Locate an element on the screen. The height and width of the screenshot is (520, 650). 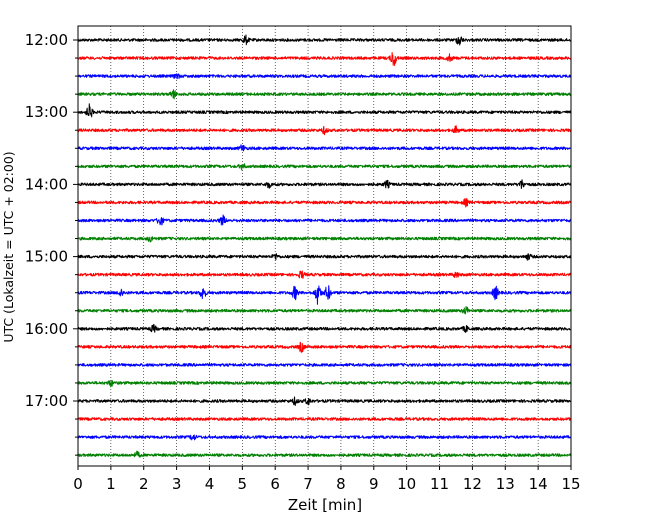
y-tick-label: 16:00 is located at coordinates (46, 329).